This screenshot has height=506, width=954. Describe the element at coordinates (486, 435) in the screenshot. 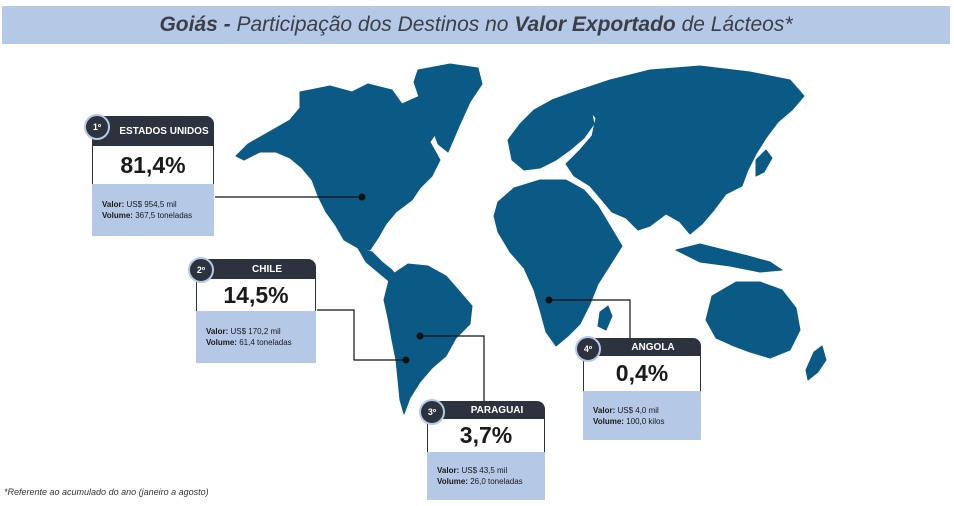

I see `share-value: 3,7%` at that location.